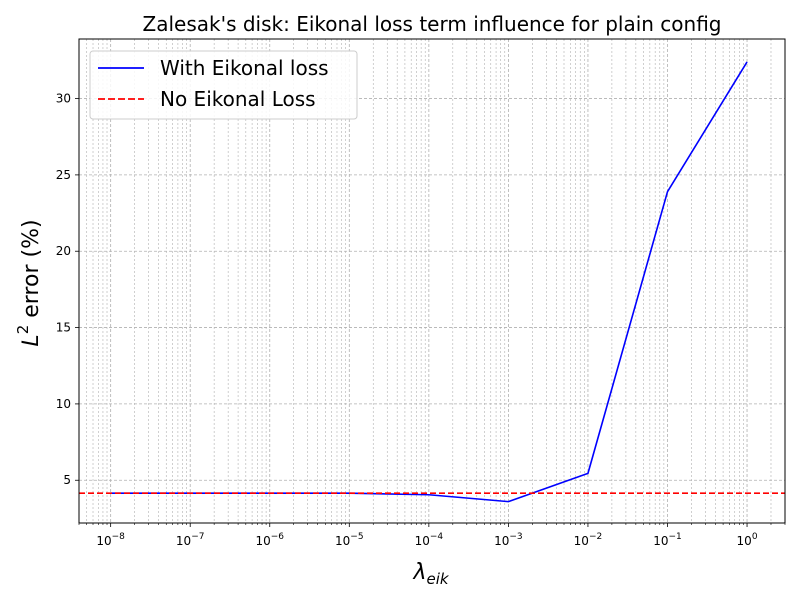  I want to click on x-axis-ticks: 10⁻⁸ 10⁻⁷ 10⁻⁶ 10⁻⁵ 10⁻⁴ 10⁻³ 10⁻² 10⁻¹ 10⁰, so click(432, 535).